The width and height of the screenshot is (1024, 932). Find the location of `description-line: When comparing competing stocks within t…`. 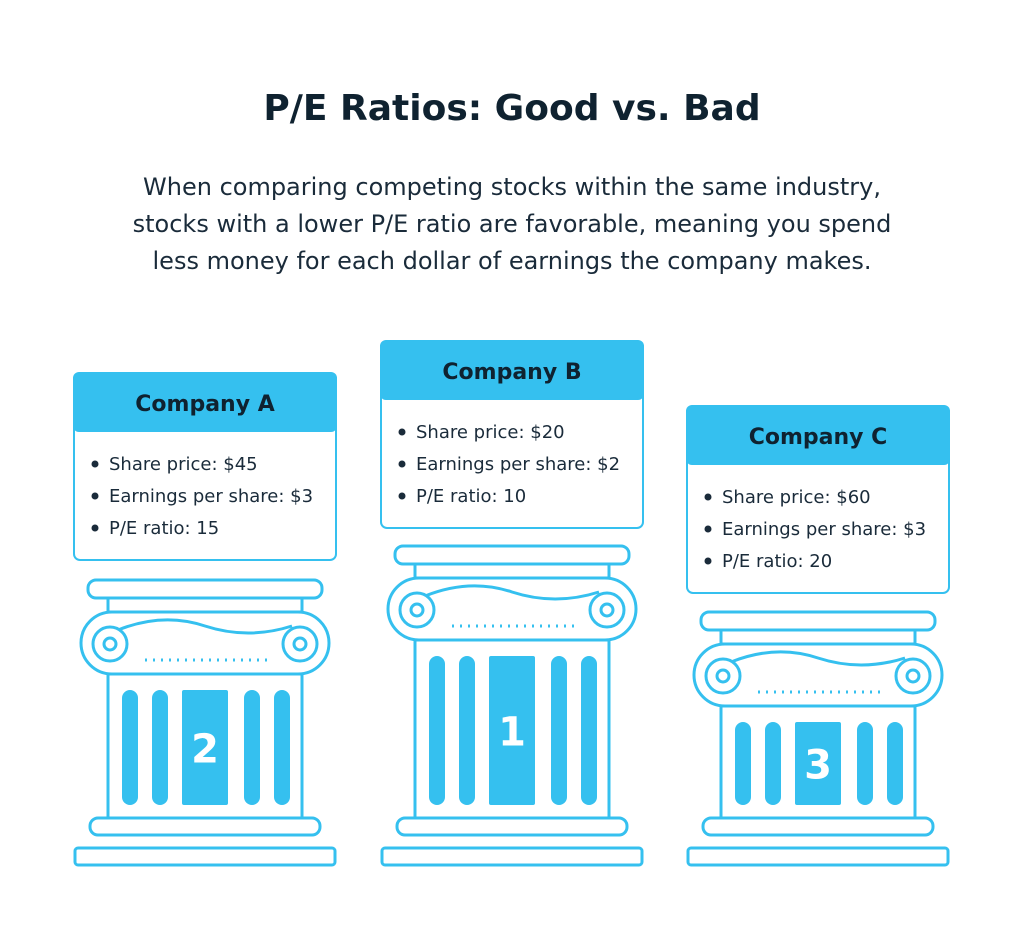

description-line: When comparing competing stocks within t… is located at coordinates (512, 187).